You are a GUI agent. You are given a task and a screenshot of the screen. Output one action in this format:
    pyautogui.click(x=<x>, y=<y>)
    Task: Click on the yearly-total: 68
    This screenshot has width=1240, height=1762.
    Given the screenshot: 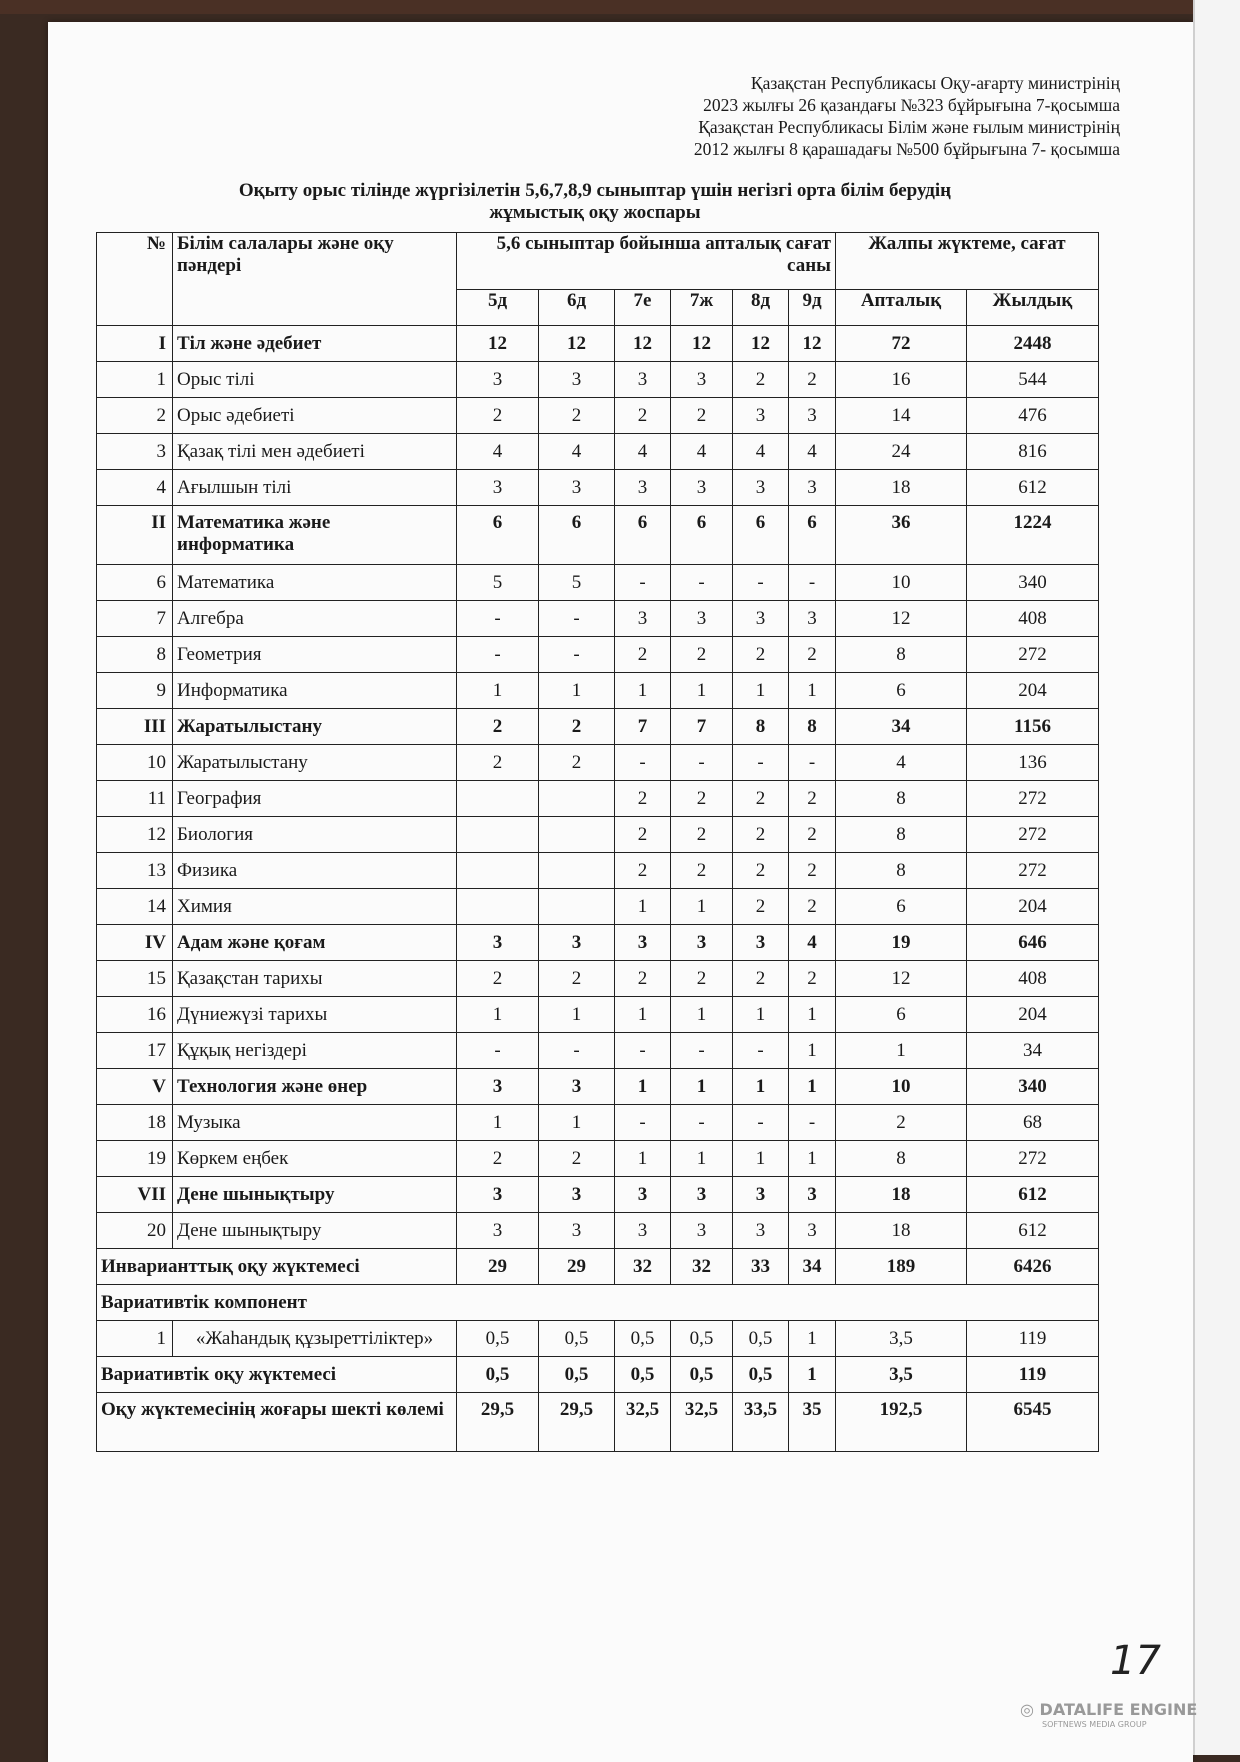 What is the action you would take?
    pyautogui.click(x=1032, y=1122)
    